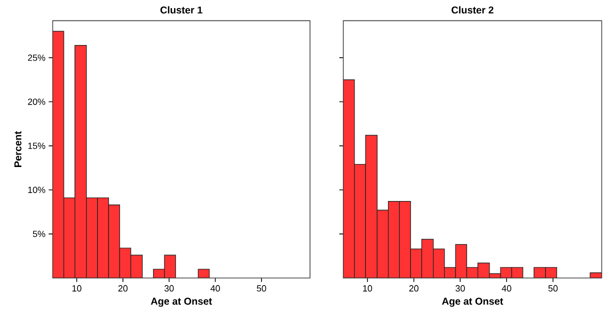 This screenshot has width=605, height=321. I want to click on y-tick-label: 25%, so click(37, 57).